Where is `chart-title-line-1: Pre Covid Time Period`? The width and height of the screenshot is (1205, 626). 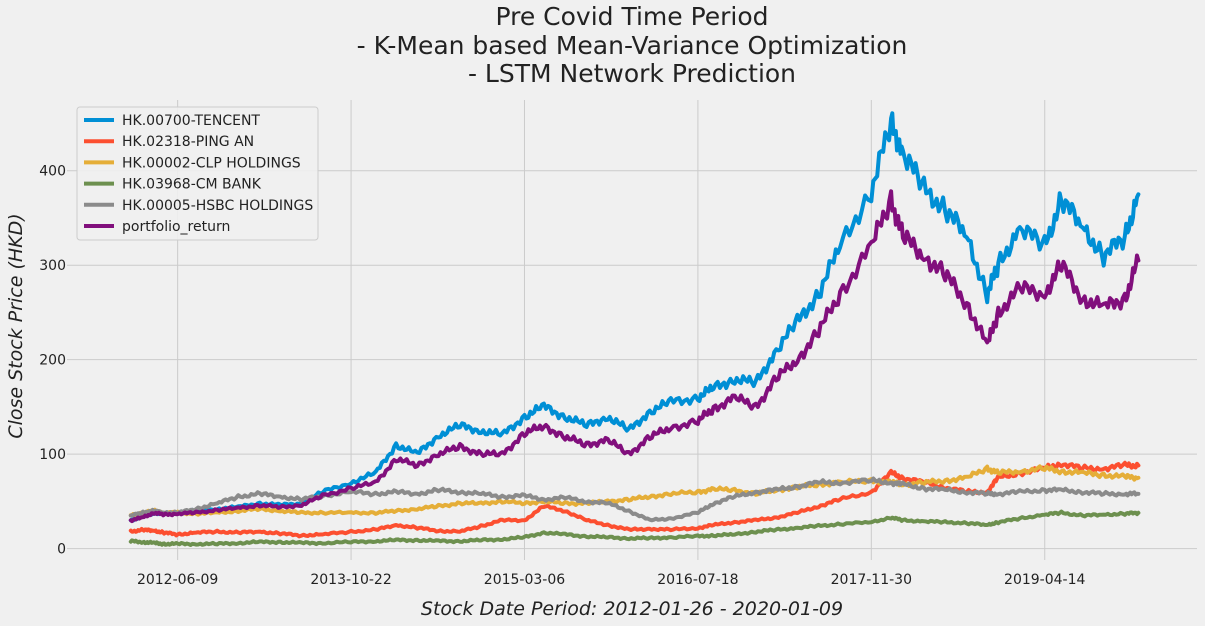 chart-title-line-1: Pre Covid Time Period is located at coordinates (631, 16).